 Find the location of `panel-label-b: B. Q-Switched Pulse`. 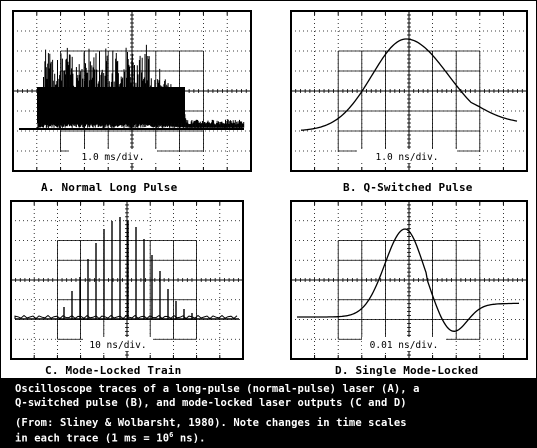

panel-label-b: B. Q-Switched Pulse is located at coordinates (408, 187).